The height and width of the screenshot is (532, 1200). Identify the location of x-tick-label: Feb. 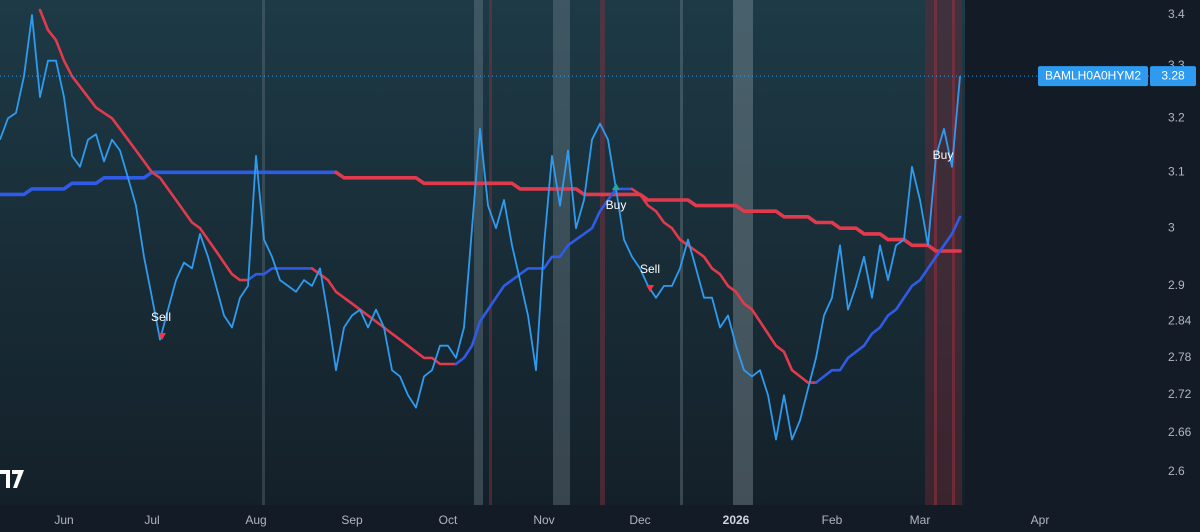
(832, 520).